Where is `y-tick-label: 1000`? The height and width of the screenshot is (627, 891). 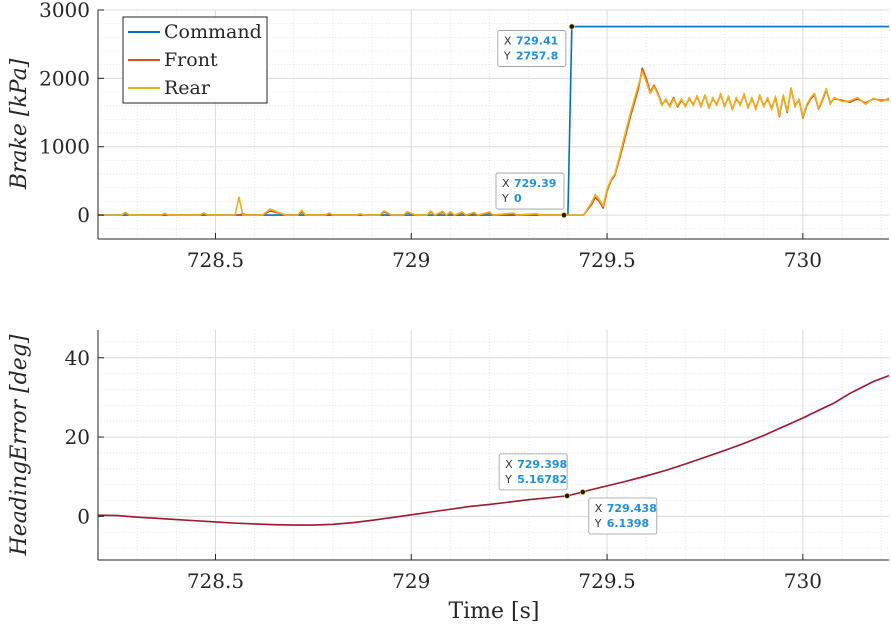 y-tick-label: 1000 is located at coordinates (64, 147).